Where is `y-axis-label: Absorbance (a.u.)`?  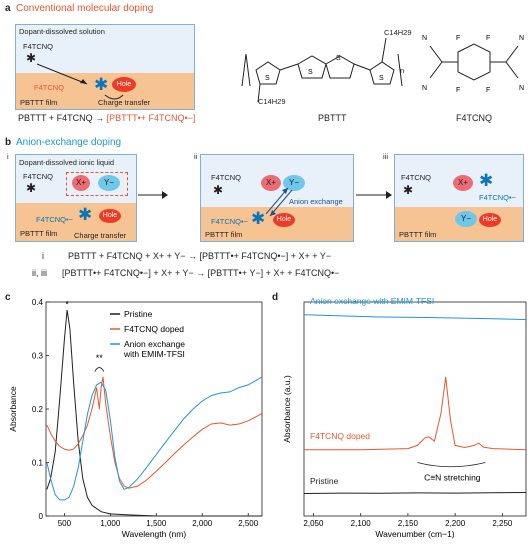 y-axis-label: Absorbance (a.u.) is located at coordinates (287, 409).